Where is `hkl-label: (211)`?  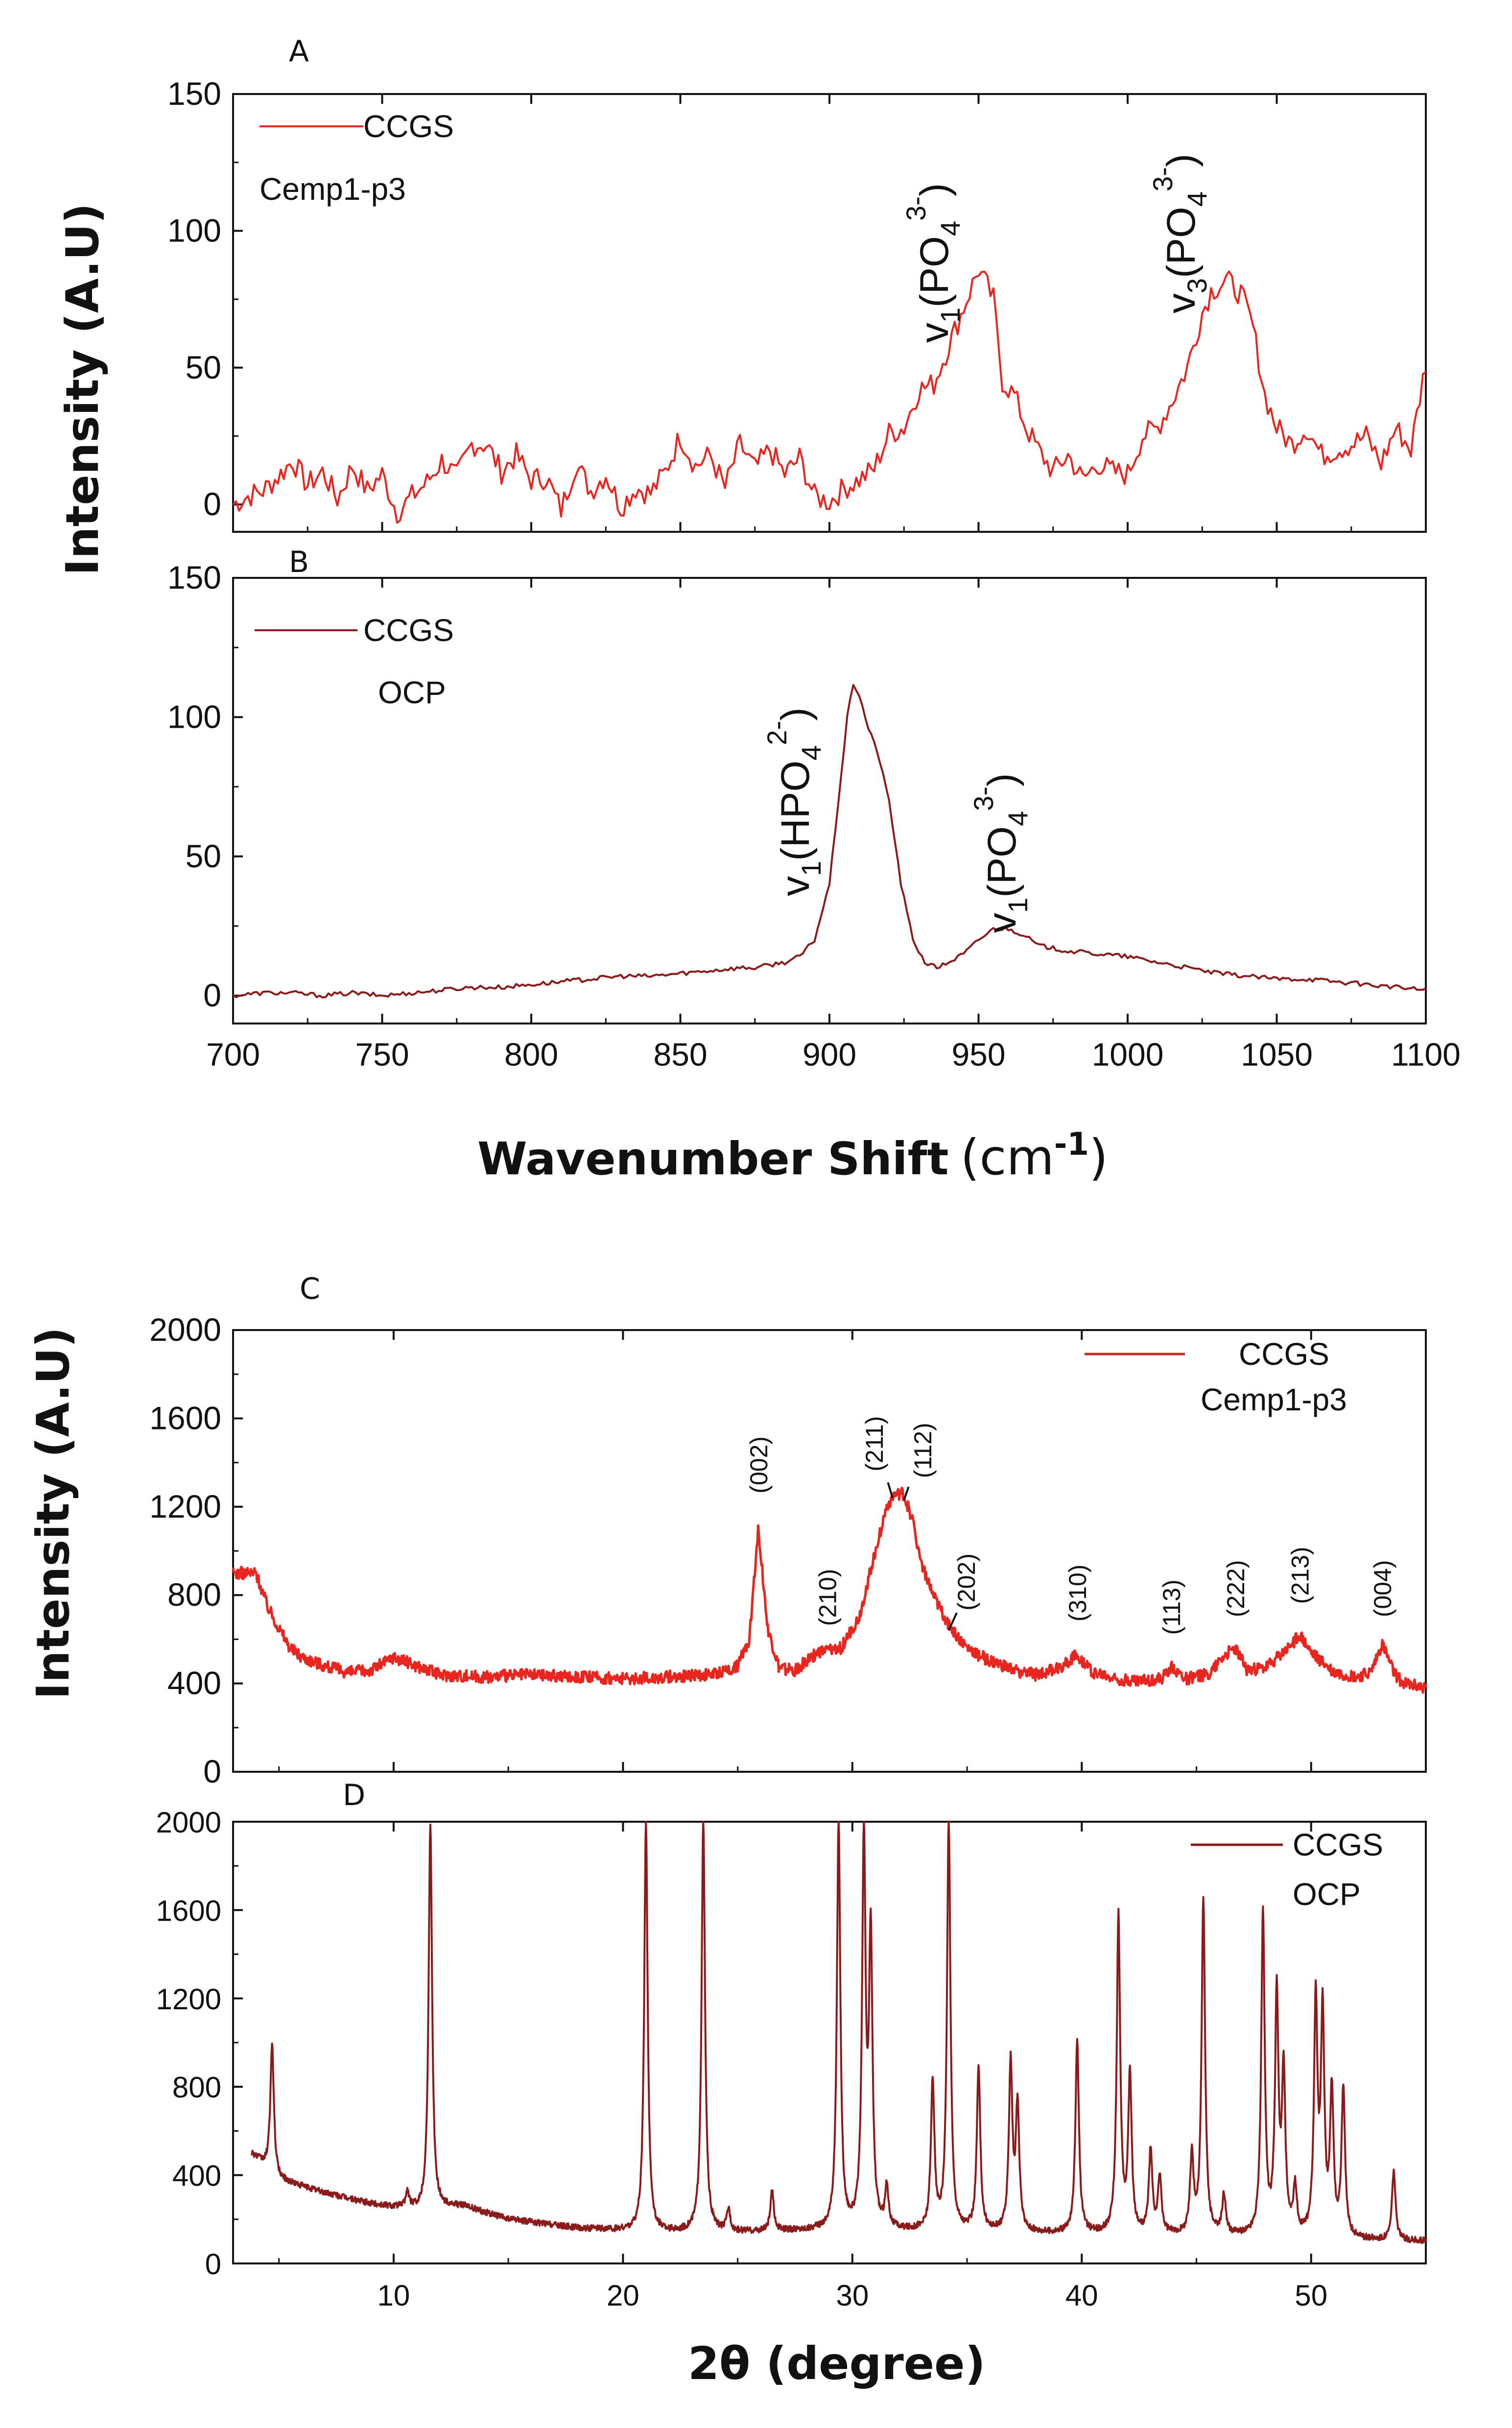
hkl-label: (211) is located at coordinates (874, 1444).